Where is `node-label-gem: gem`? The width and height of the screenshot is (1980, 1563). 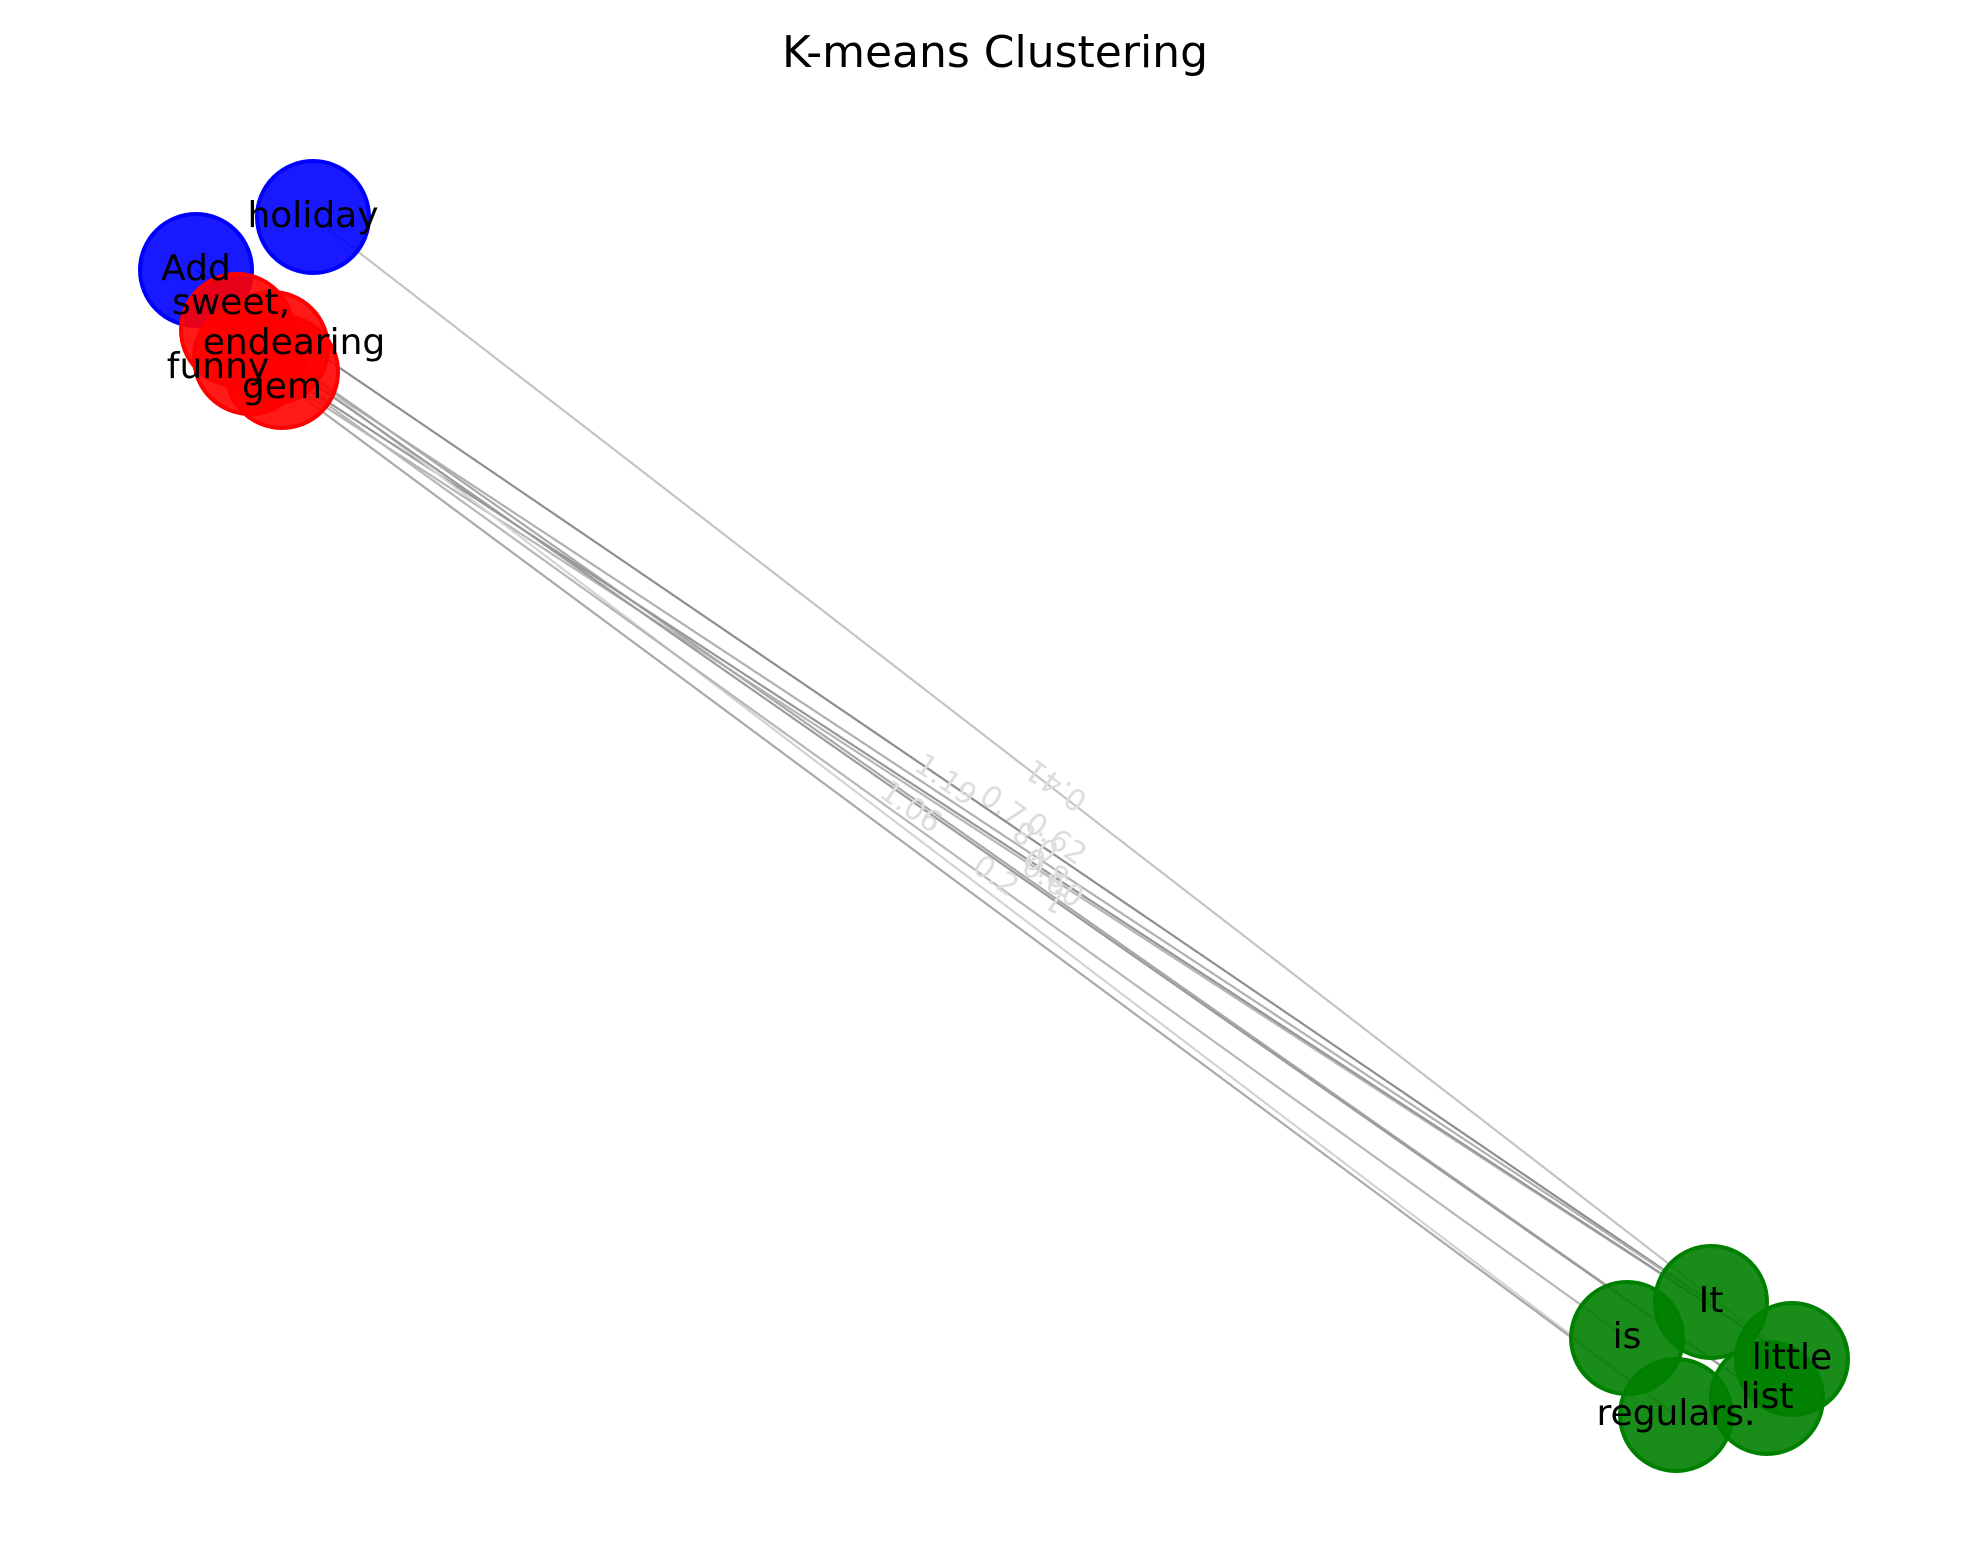
node-label-gem: gem is located at coordinates (282, 386).